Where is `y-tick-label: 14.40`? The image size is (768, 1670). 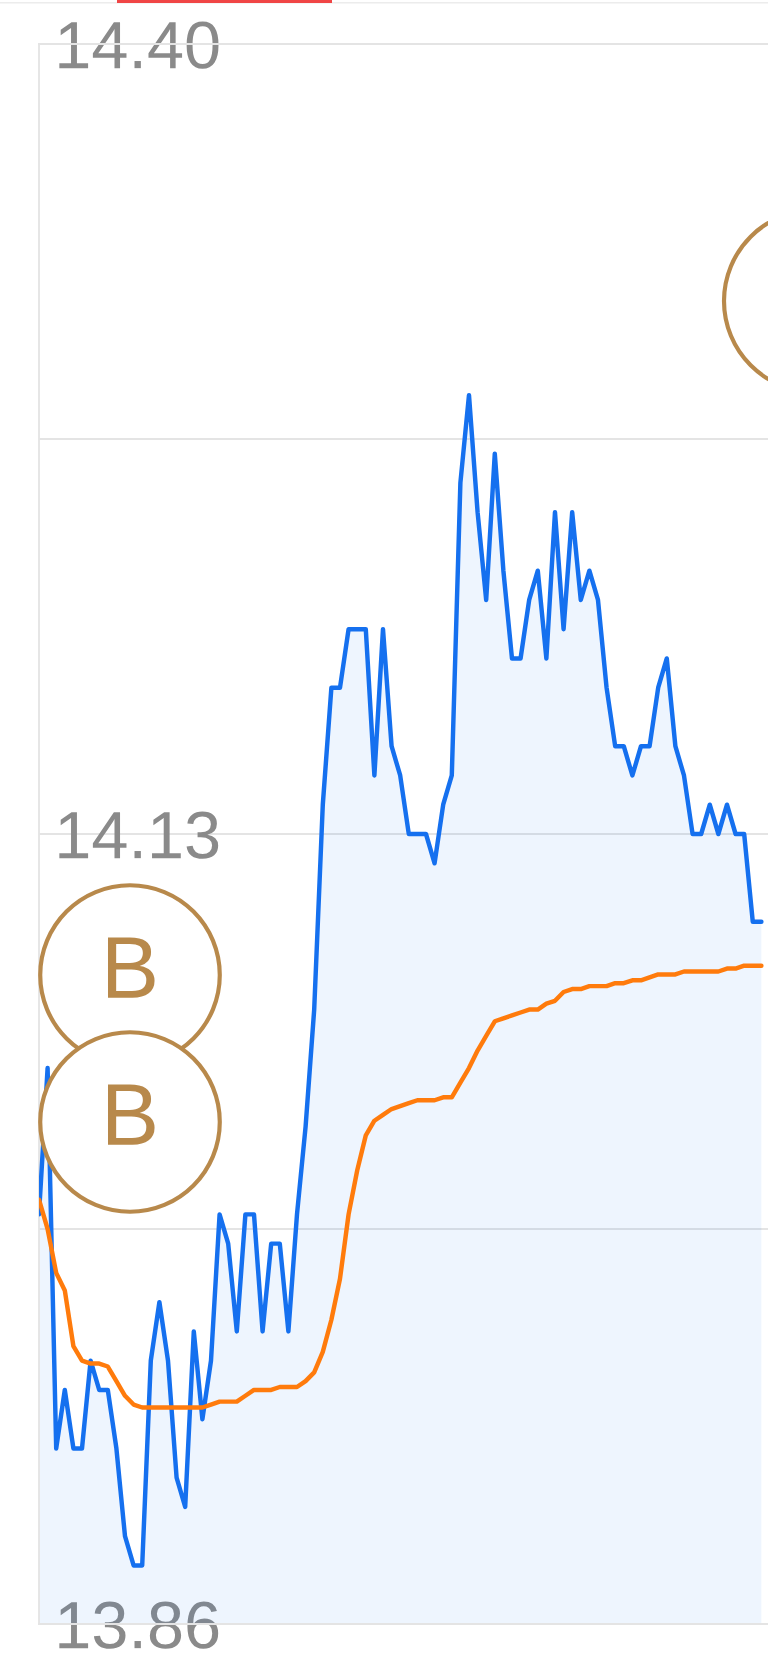 y-tick-label: 14.40 is located at coordinates (139, 45).